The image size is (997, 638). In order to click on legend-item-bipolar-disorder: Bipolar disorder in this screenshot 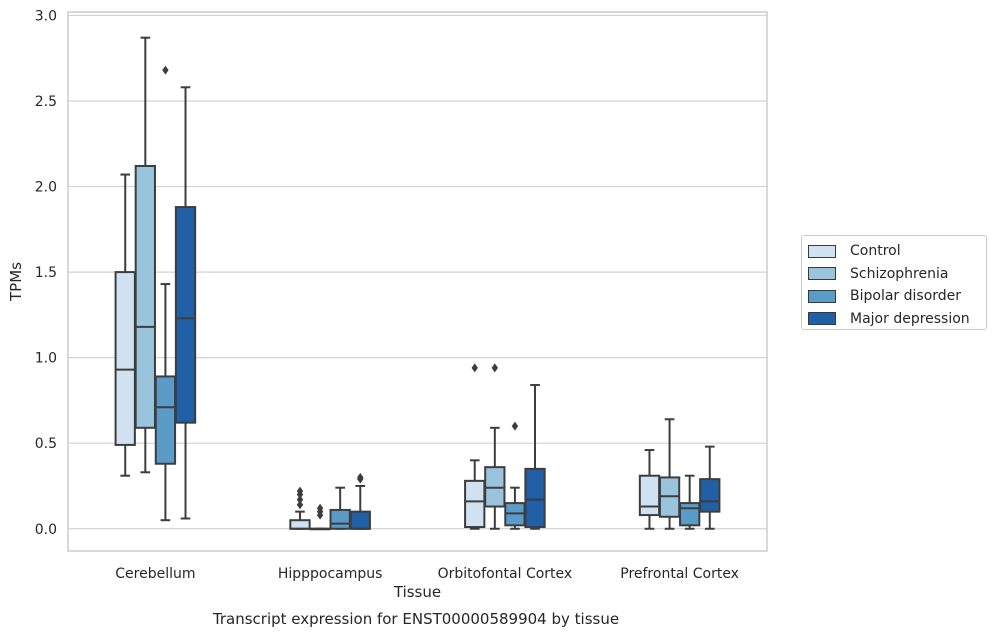, I will do `click(894, 296)`.